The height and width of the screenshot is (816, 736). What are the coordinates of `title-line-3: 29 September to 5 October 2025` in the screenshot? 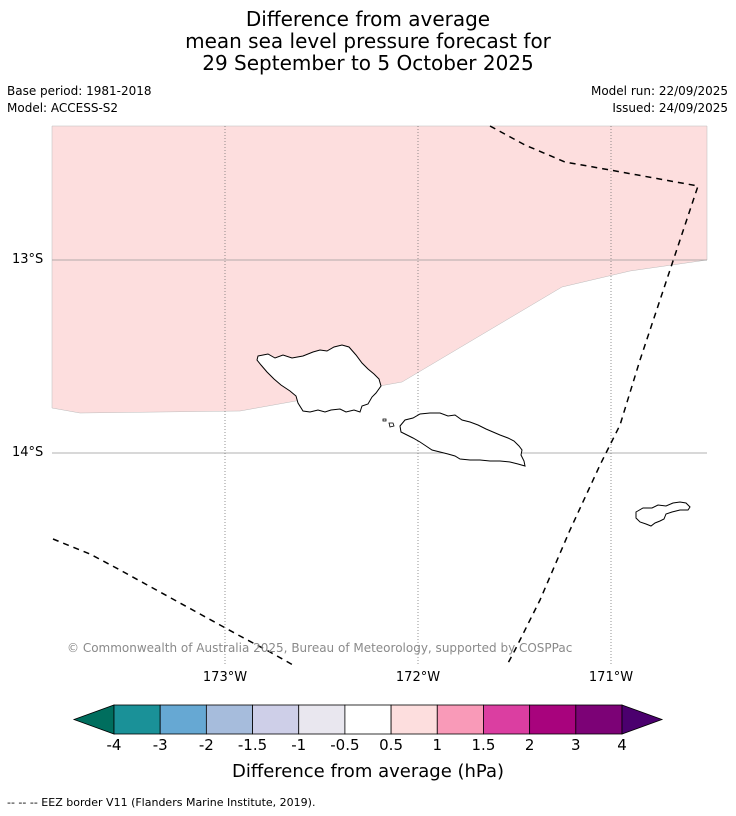 It's located at (368, 63).